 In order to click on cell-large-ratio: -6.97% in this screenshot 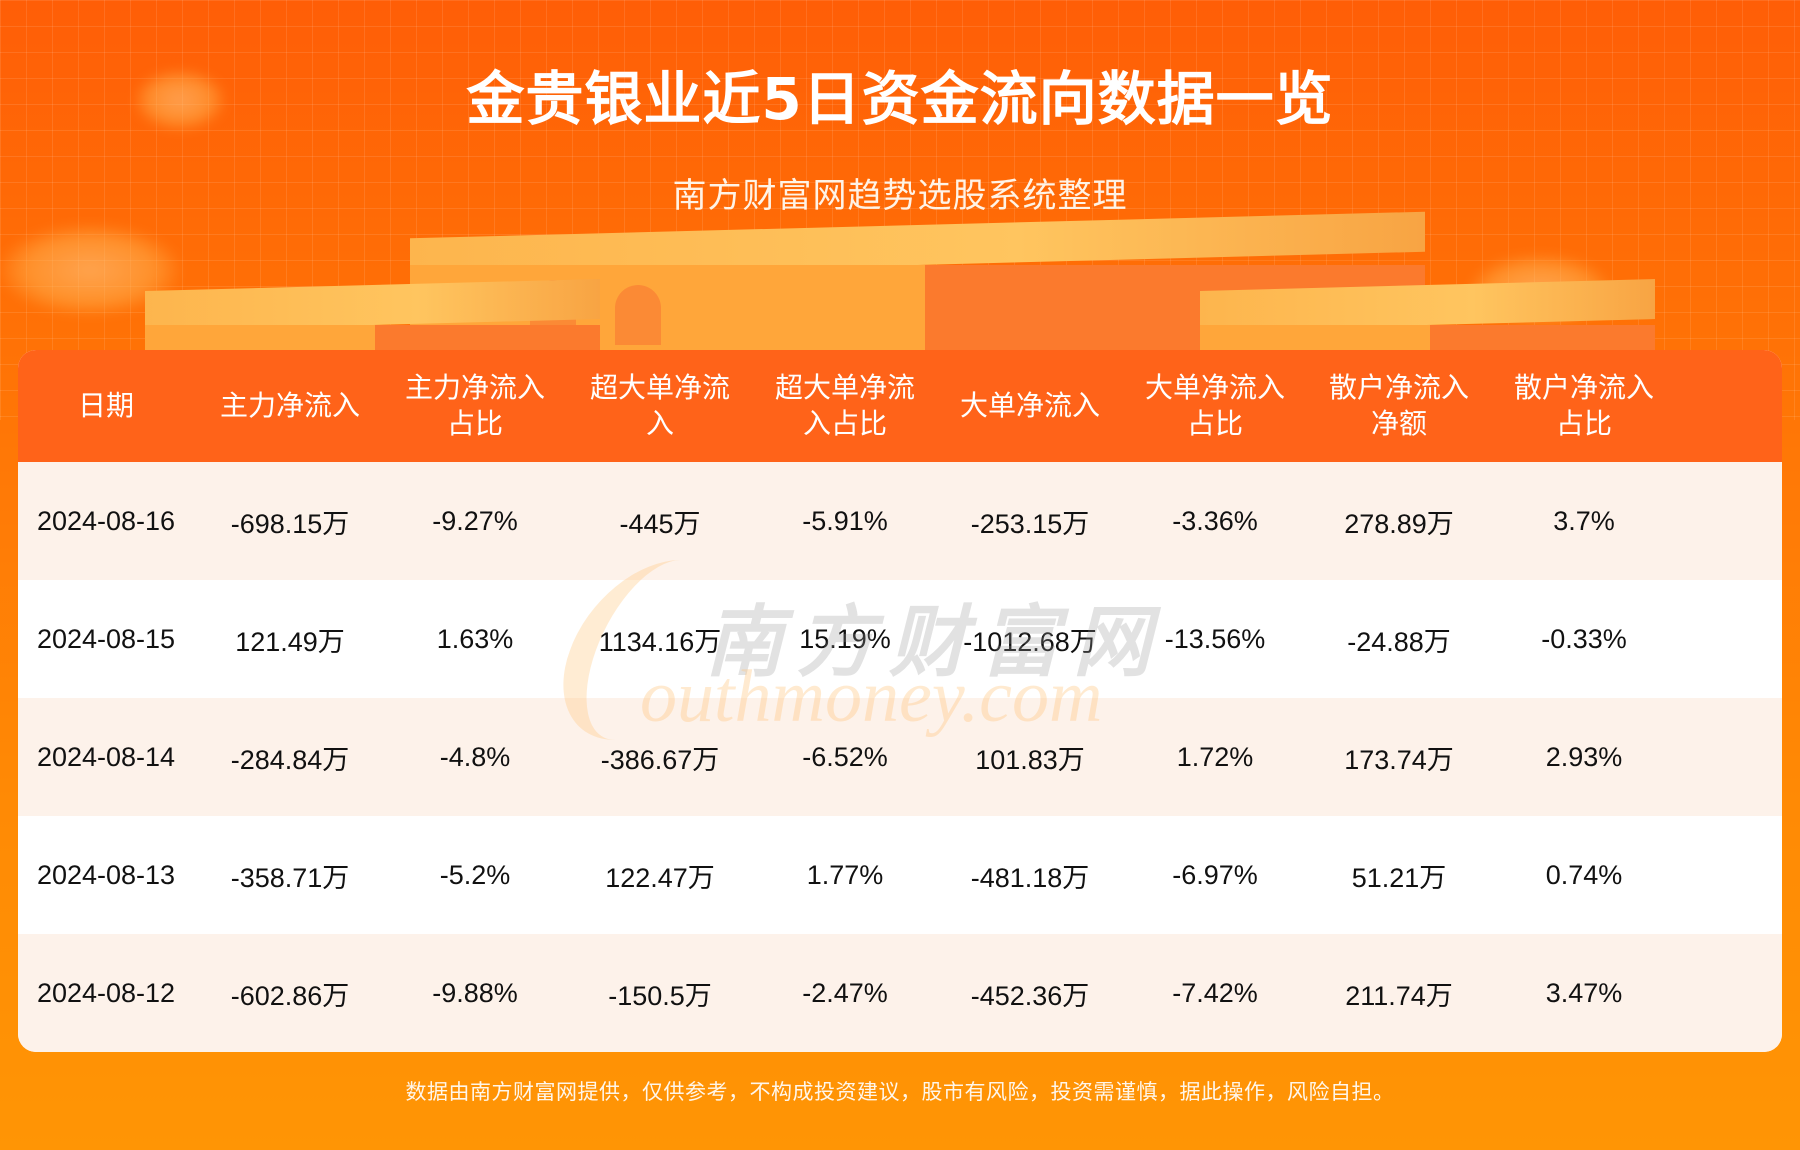, I will do `click(1215, 874)`.